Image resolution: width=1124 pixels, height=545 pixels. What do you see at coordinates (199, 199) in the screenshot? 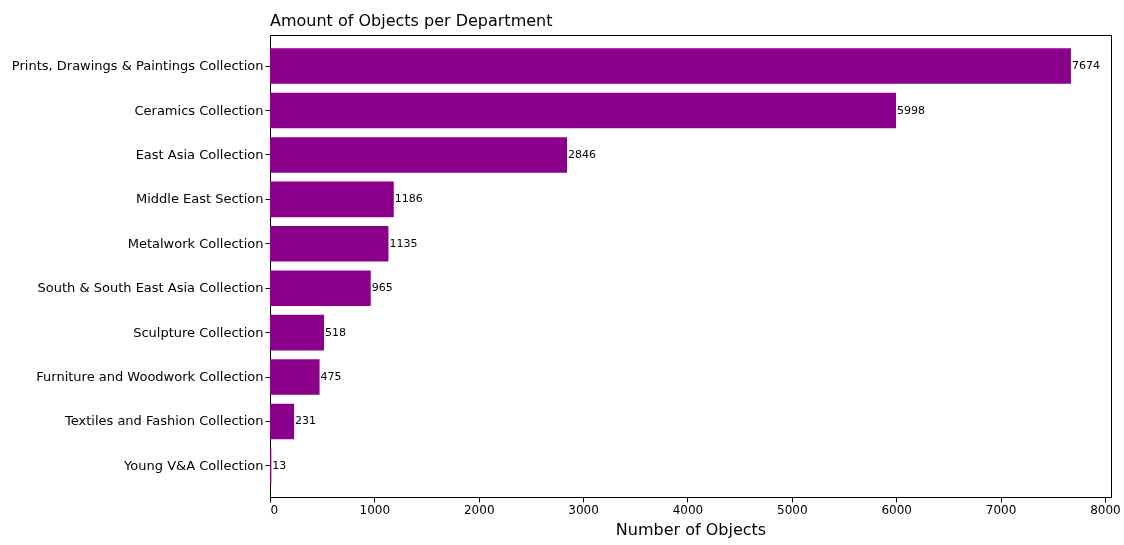
I see `y-tick-label: Middle East Section` at bounding box center [199, 199].